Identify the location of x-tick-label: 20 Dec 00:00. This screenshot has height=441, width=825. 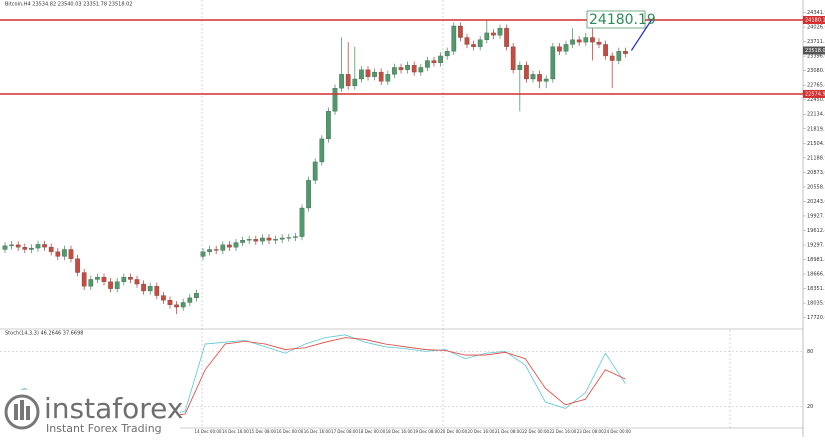
(453, 431).